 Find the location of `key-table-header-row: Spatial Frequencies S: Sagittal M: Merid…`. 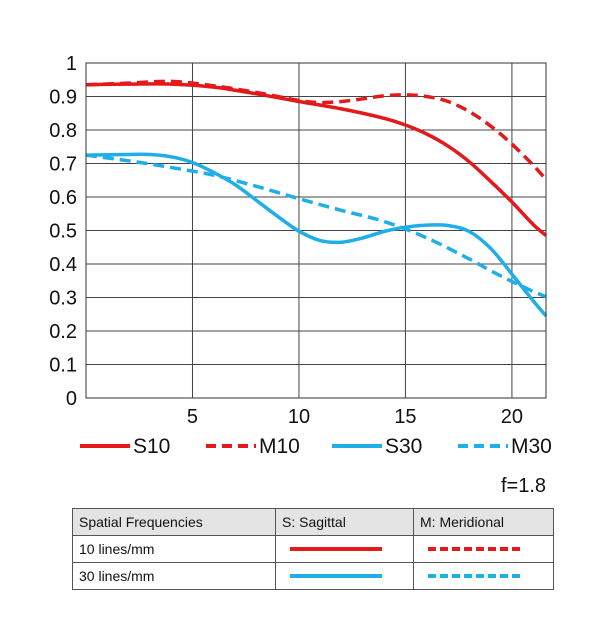

key-table-header-row: Spatial Frequencies S: Sagittal M: Merid… is located at coordinates (313, 522).